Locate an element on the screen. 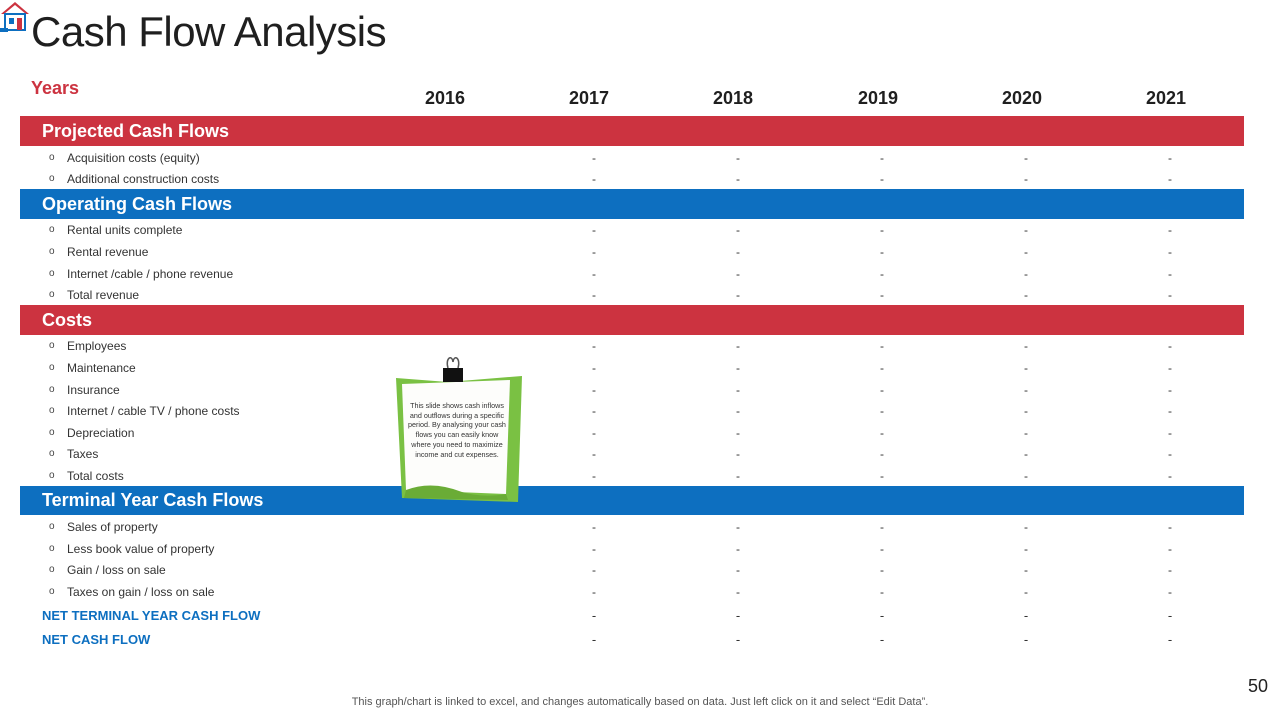 The height and width of the screenshot is (720, 1280). page-number: 50 is located at coordinates (1257, 686).